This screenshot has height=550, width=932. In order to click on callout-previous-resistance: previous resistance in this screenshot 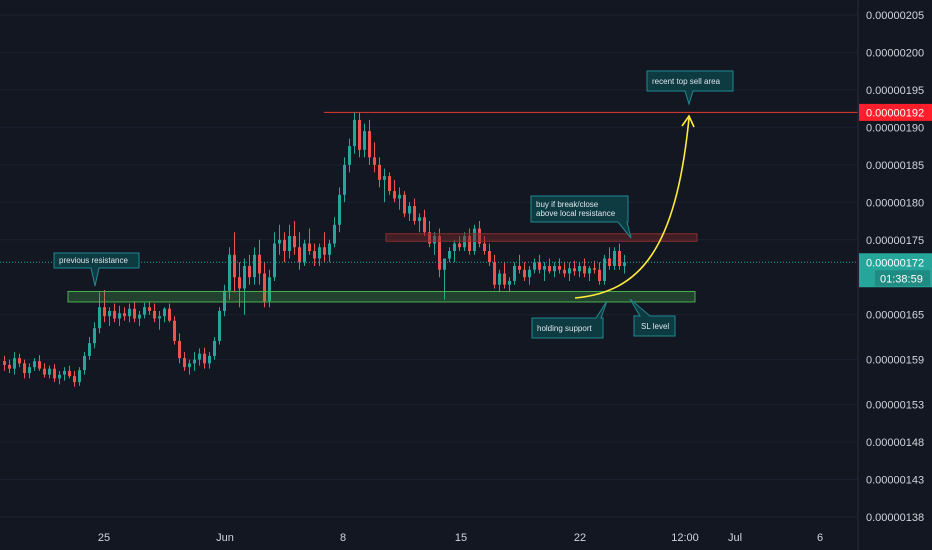, I will do `click(96, 269)`.